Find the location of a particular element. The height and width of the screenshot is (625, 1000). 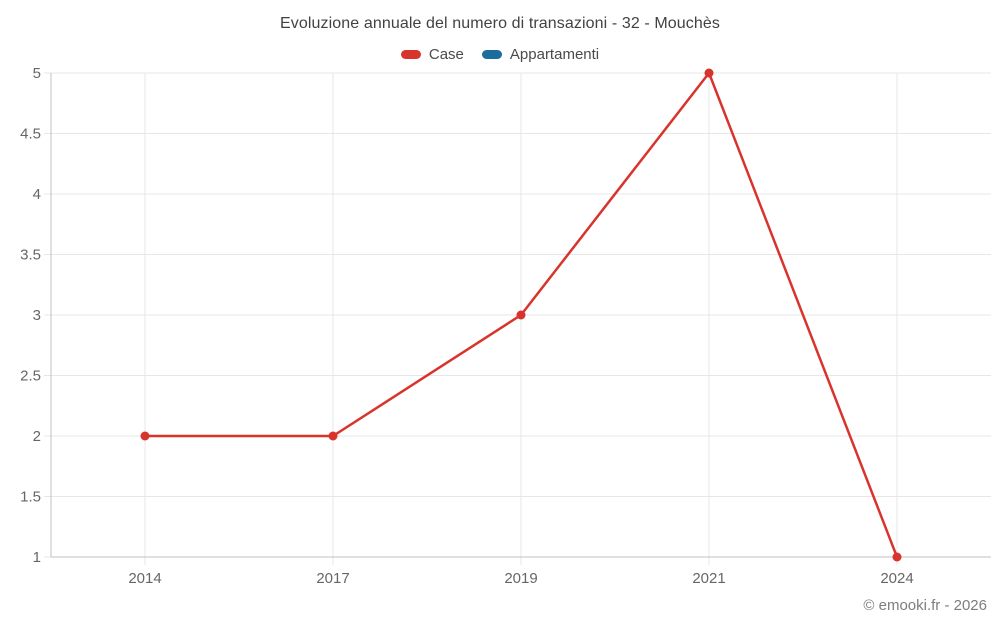

y-axis-tick-label: 2.5 is located at coordinates (30, 376).